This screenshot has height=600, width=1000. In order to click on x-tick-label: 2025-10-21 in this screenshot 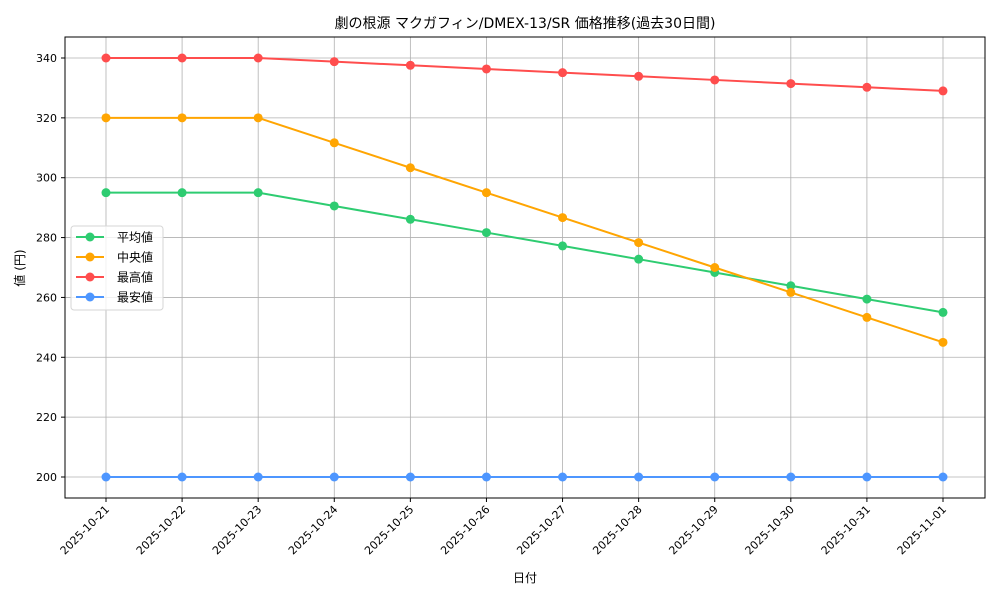, I will do `click(85, 530)`.